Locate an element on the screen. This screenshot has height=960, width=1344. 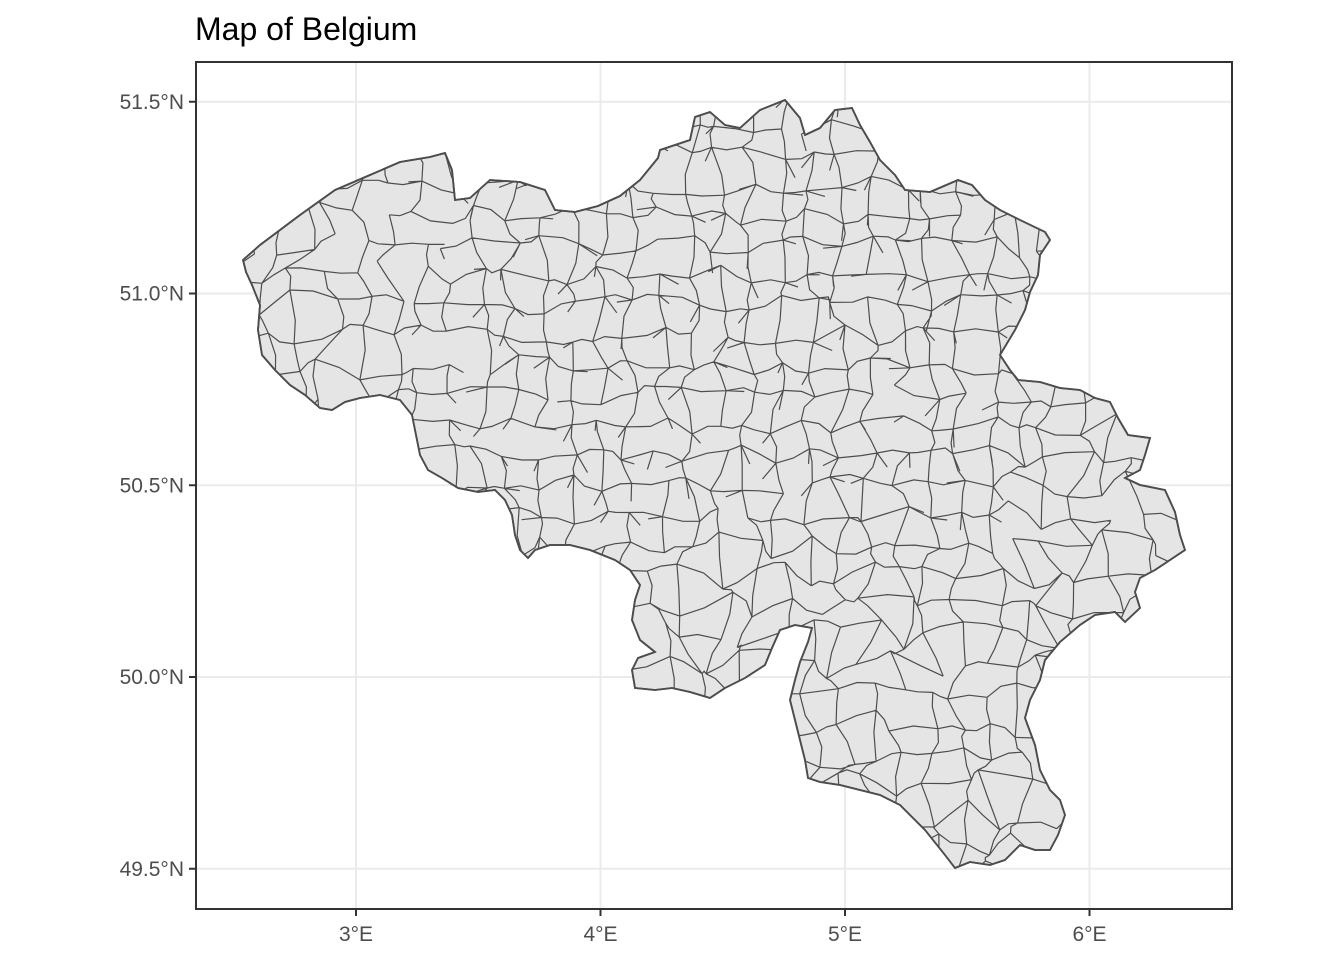
y-tick-label: 50.5°N is located at coordinates (152, 485).